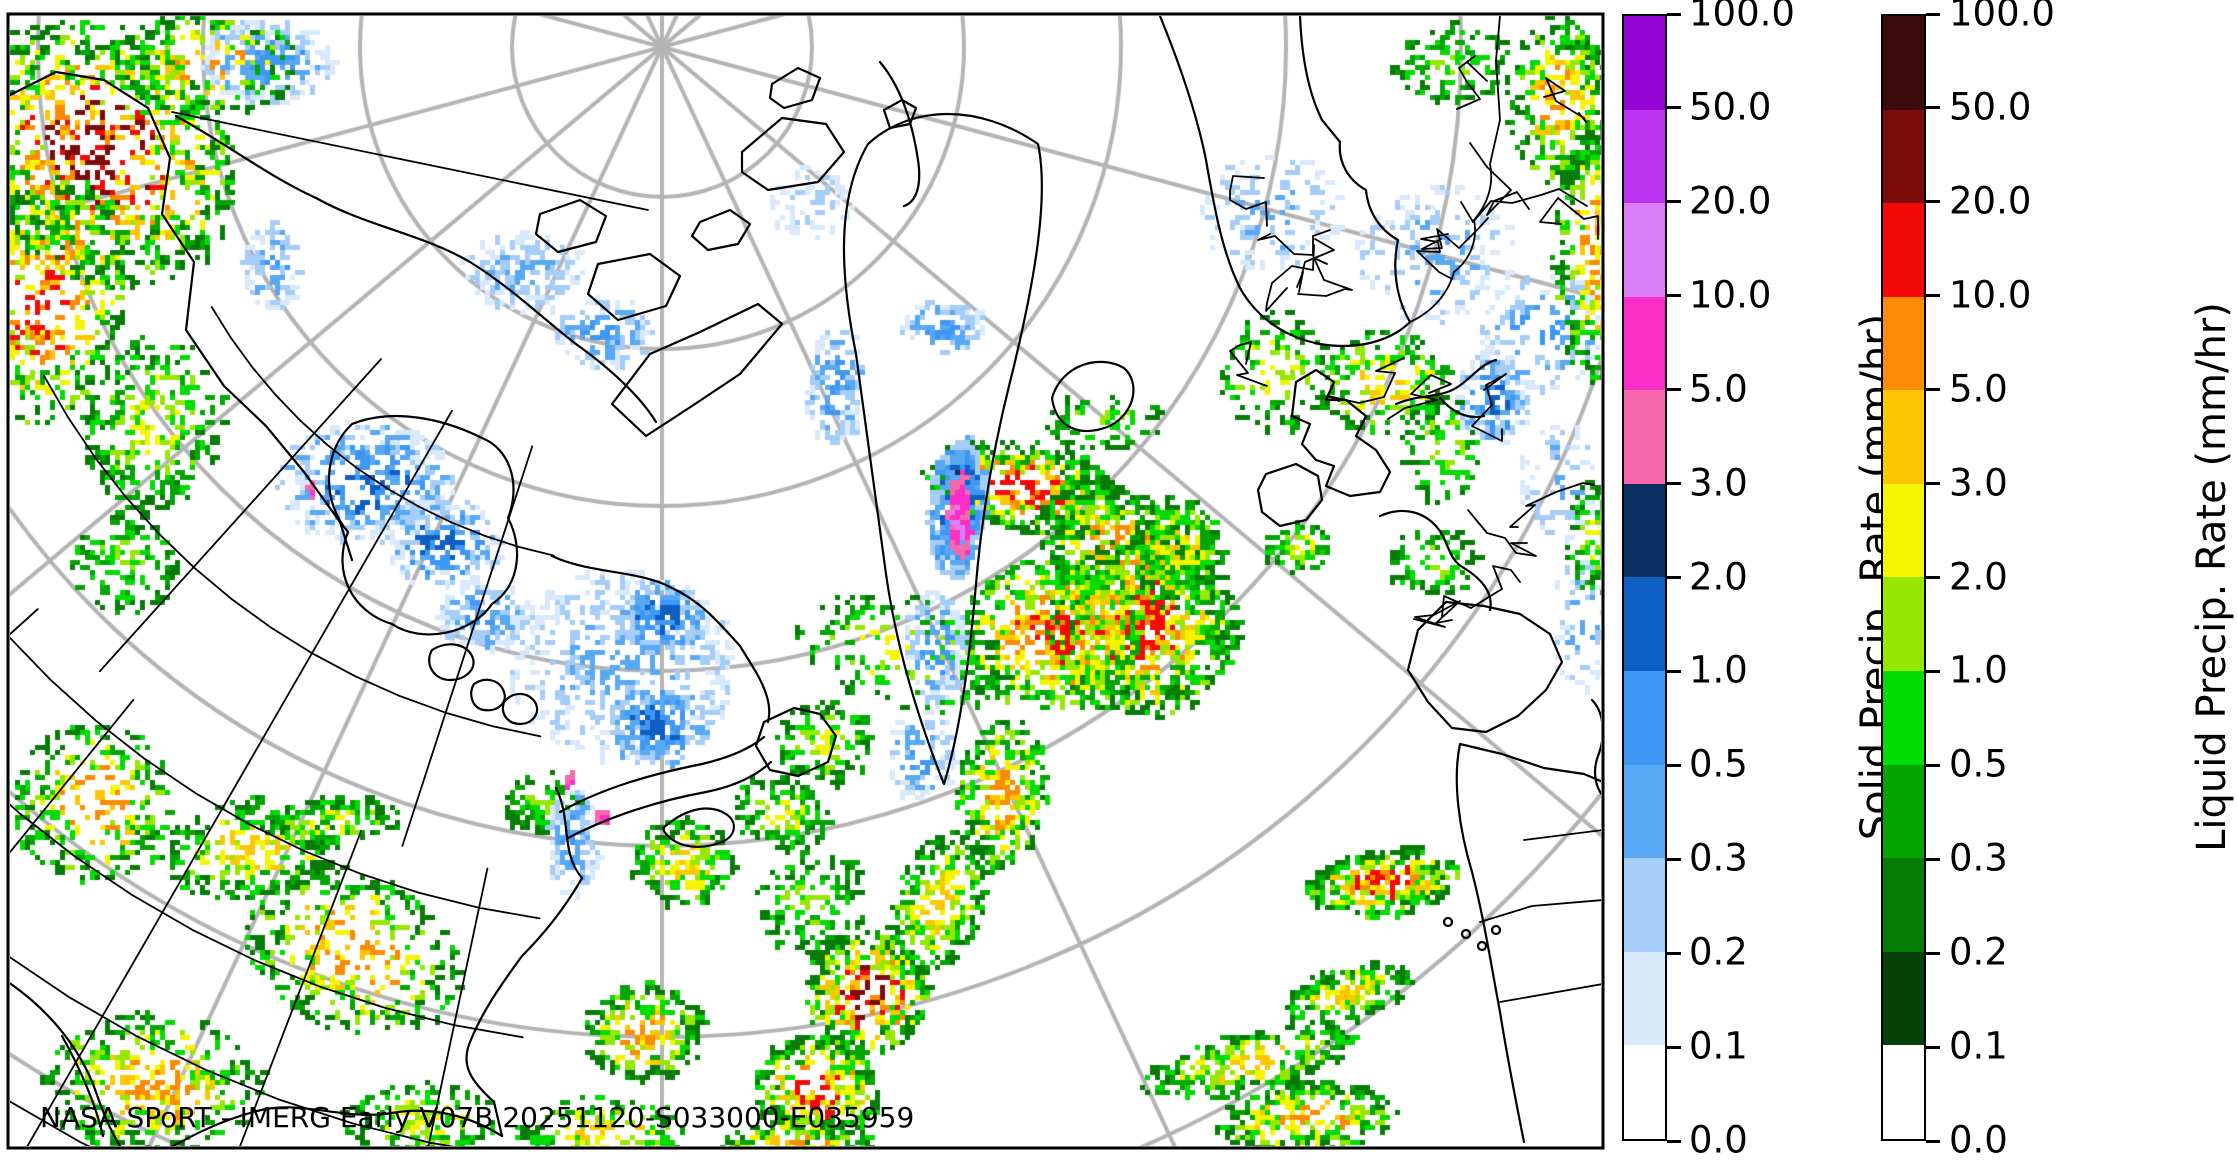 The height and width of the screenshot is (1167, 2237). I want to click on colorbar-solid-tick-label: 1.0, so click(1718, 671).